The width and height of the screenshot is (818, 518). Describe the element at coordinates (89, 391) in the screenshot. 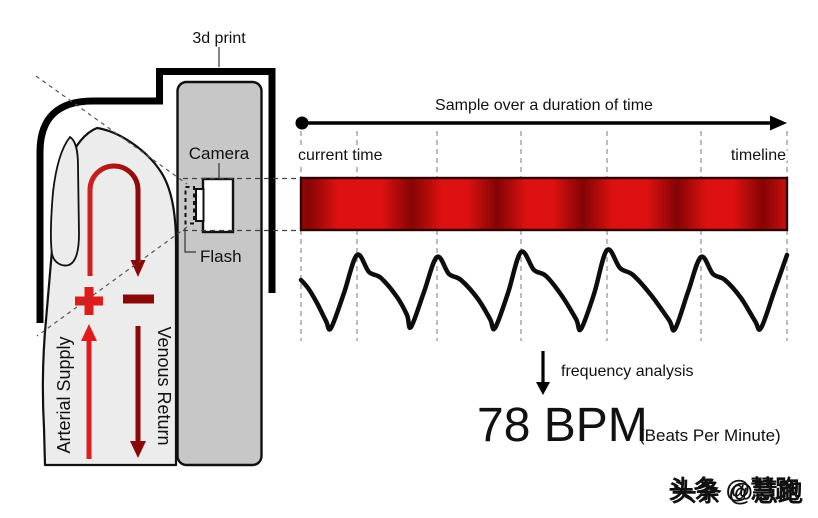

I see `arterial-arrow` at that location.